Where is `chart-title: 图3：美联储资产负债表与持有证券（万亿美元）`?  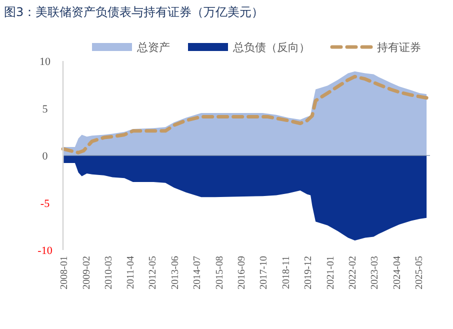
chart-title: 图3：美联储资产负债表与持有证券（万亿美元） is located at coordinates (134, 12).